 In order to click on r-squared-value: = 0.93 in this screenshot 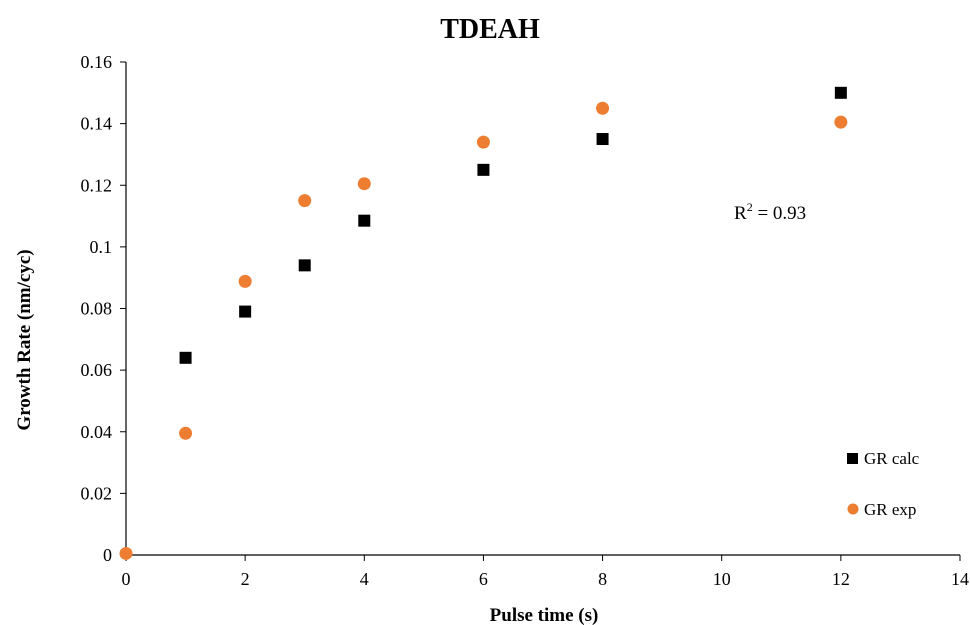, I will do `click(779, 213)`.